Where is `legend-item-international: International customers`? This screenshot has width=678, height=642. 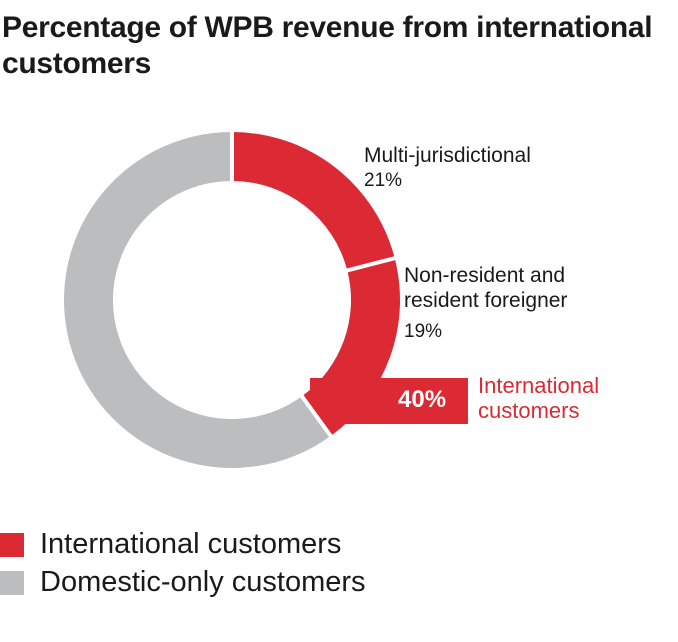 legend-item-international: International customers is located at coordinates (170, 544).